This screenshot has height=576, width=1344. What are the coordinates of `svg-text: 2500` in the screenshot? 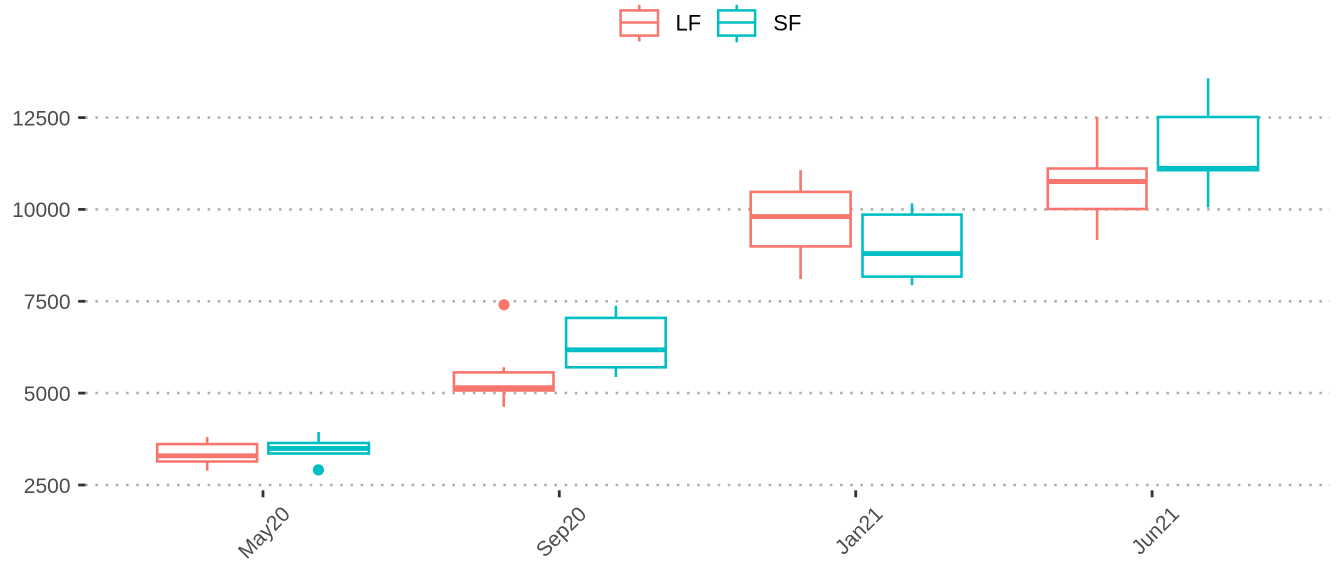 It's located at (47, 486).